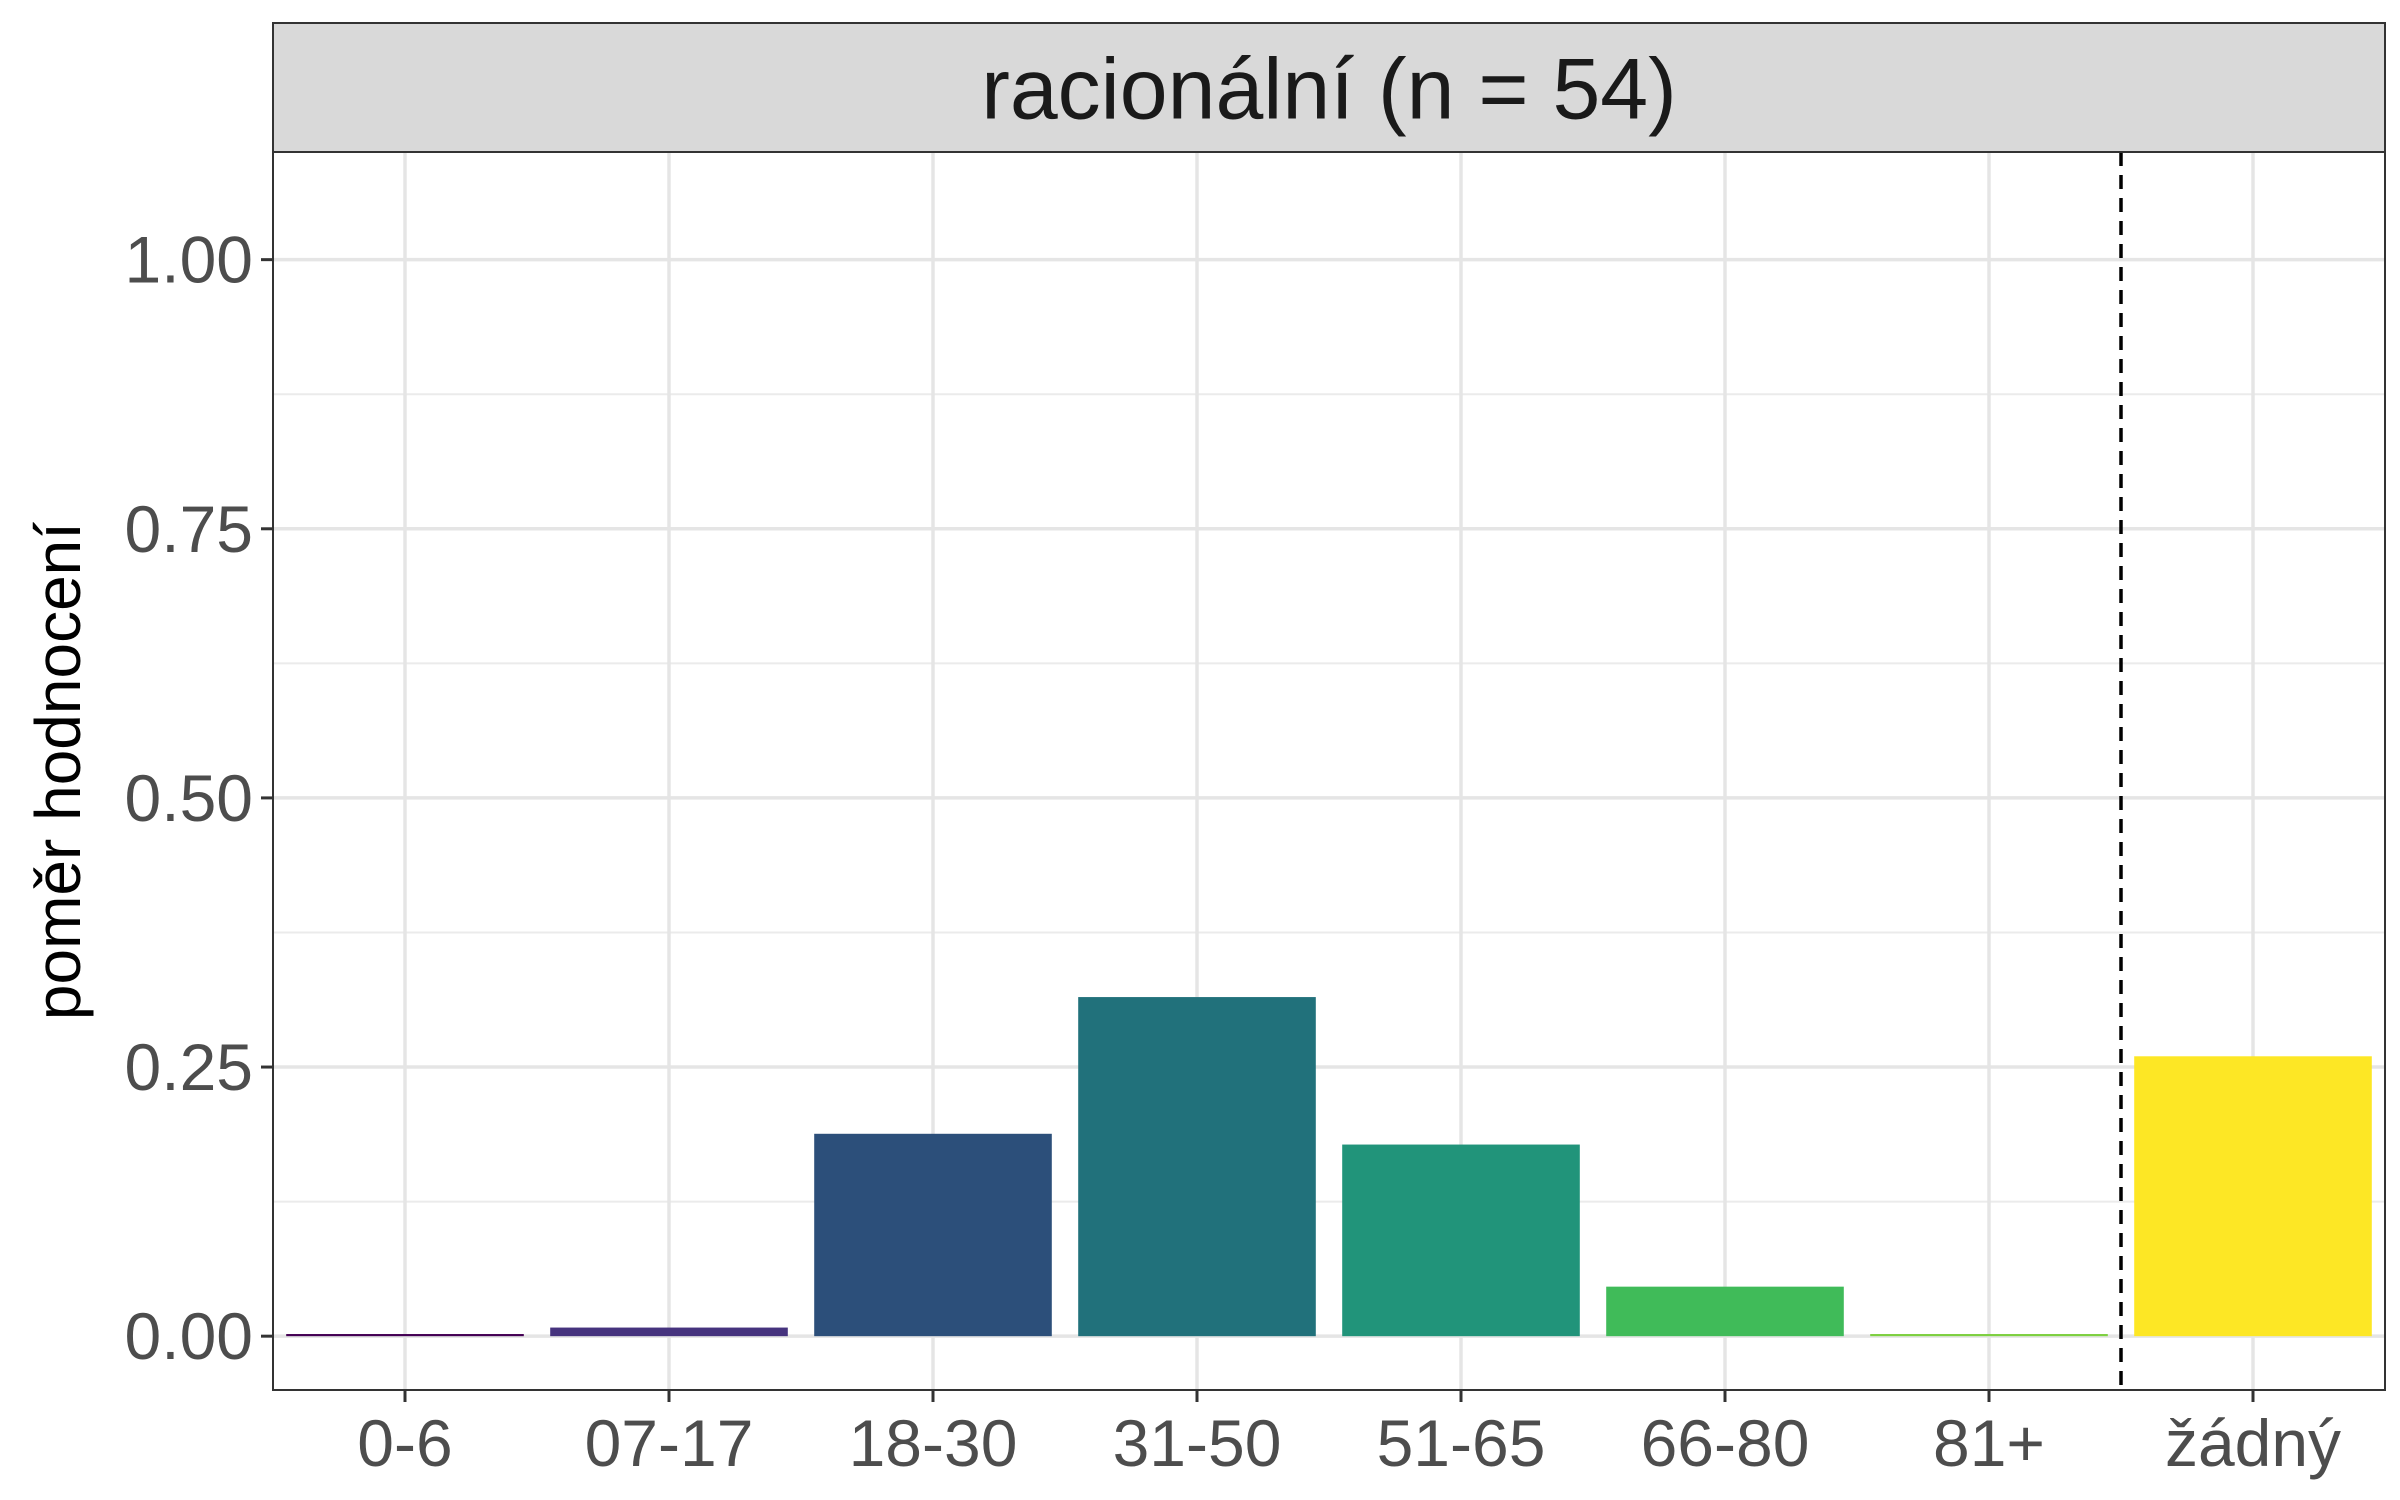 This screenshot has width=2400, height=1500. I want to click on x-tick-label: 66-80, so click(1725, 1443).